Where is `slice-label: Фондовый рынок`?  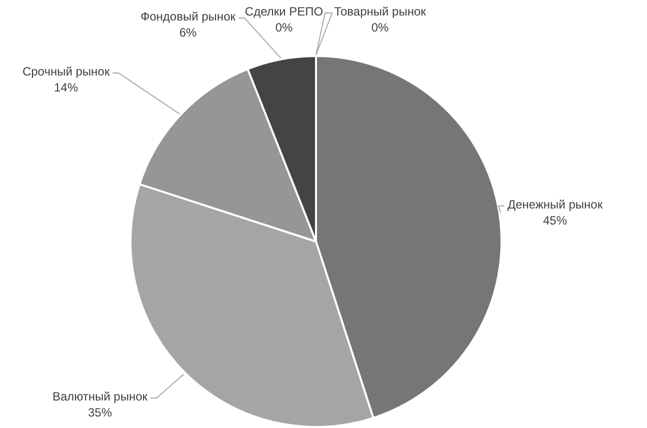 slice-label: Фондовый рынок is located at coordinates (188, 16).